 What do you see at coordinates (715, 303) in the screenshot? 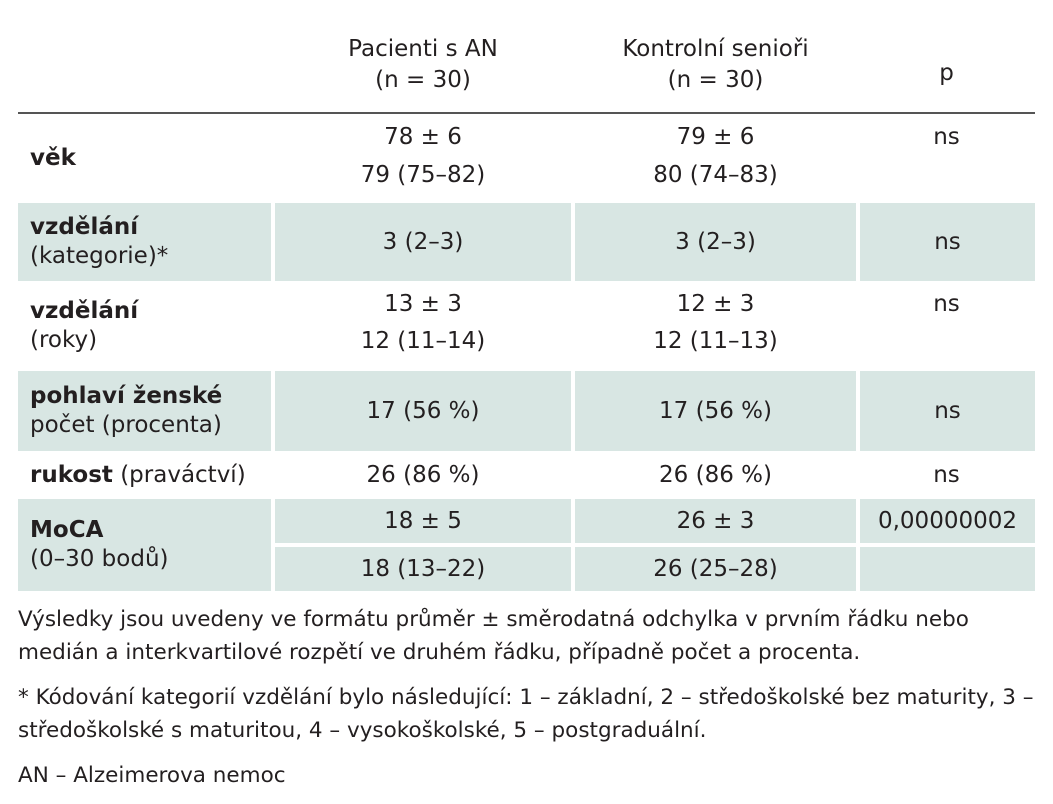
I see `cell-ctrl-mean: 12 ± 3` at bounding box center [715, 303].